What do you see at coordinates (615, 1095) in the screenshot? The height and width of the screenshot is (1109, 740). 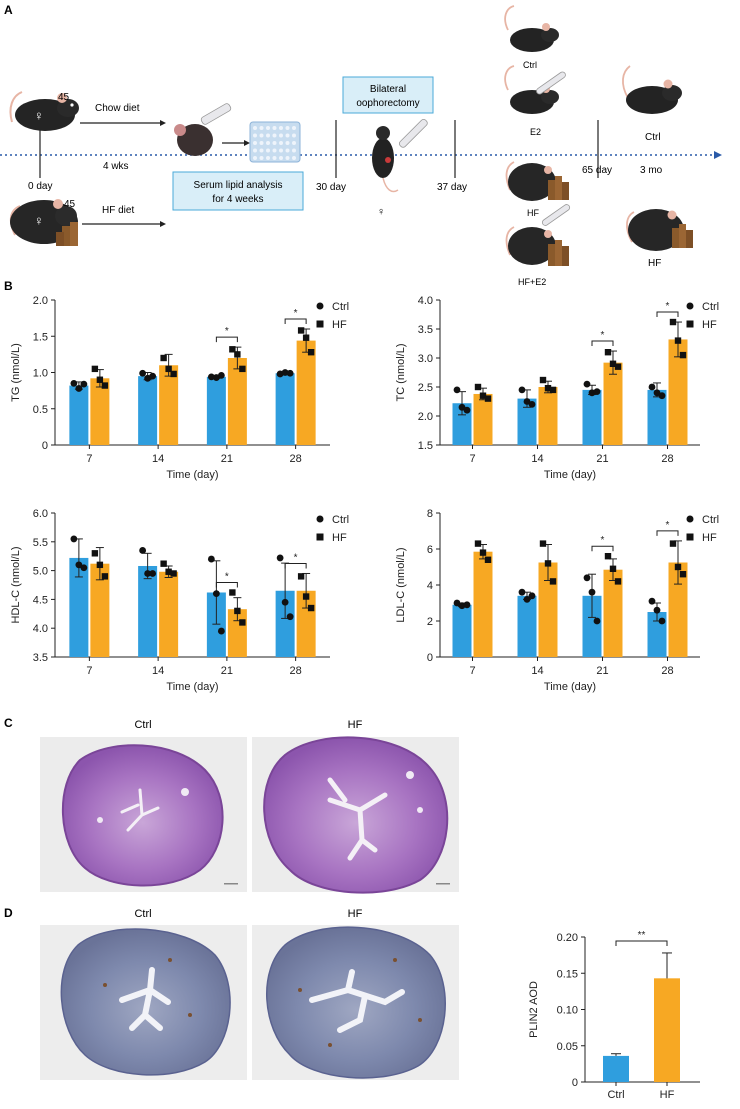 I see `x-tick-label: Ctrl` at bounding box center [615, 1095].